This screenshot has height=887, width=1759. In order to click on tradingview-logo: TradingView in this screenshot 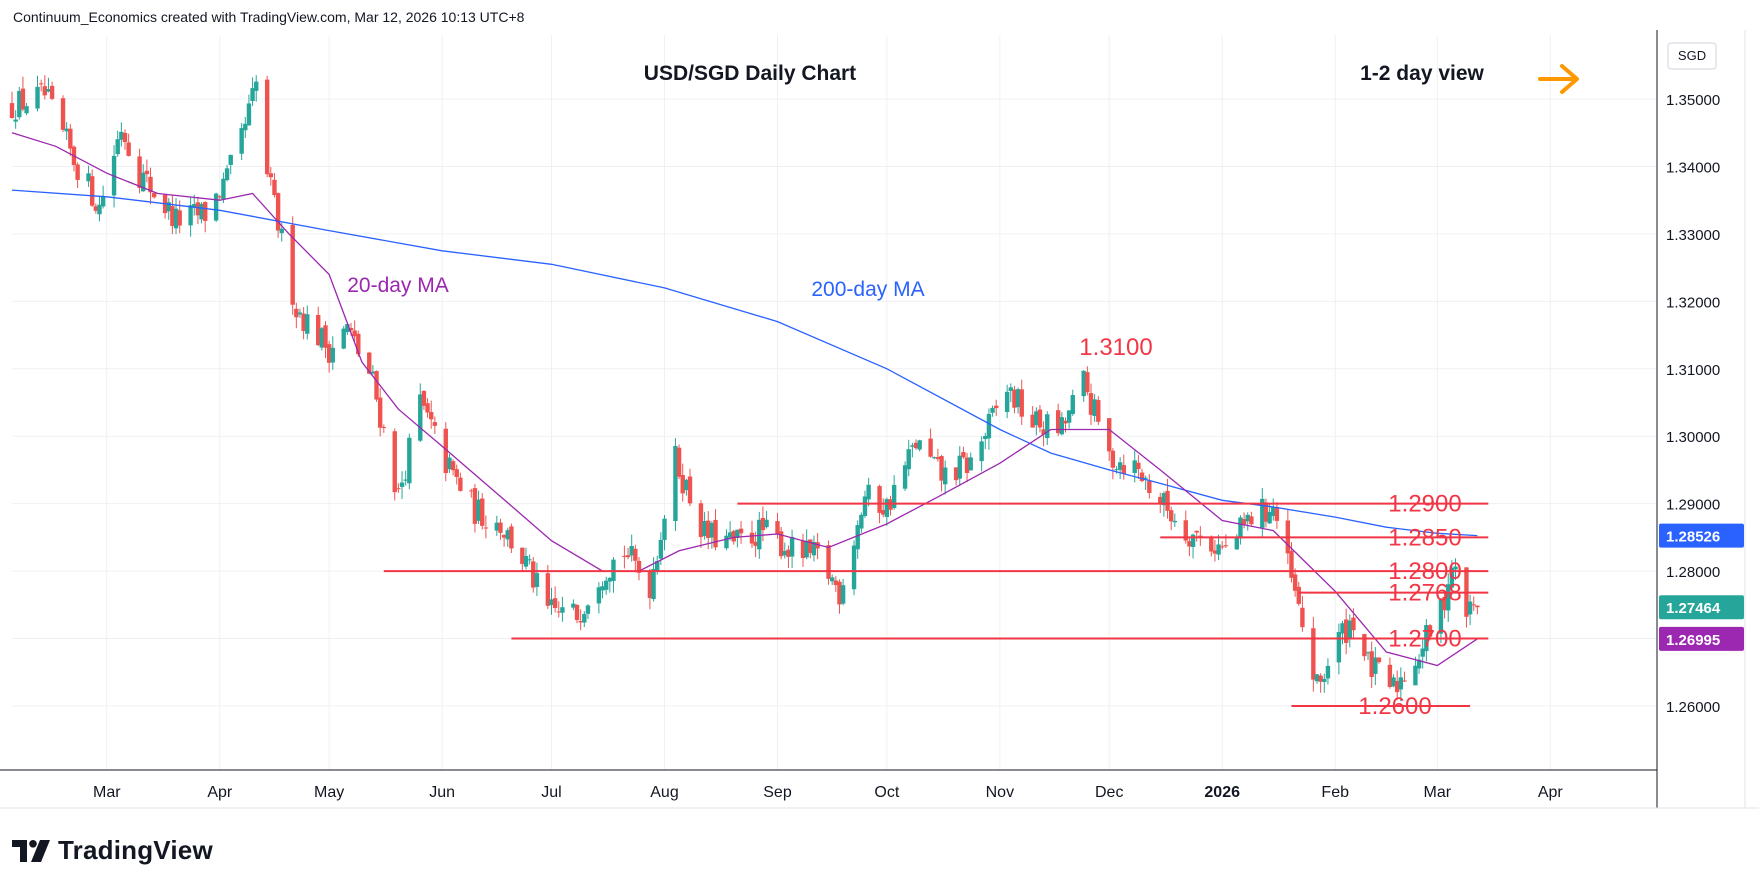, I will do `click(112, 850)`.